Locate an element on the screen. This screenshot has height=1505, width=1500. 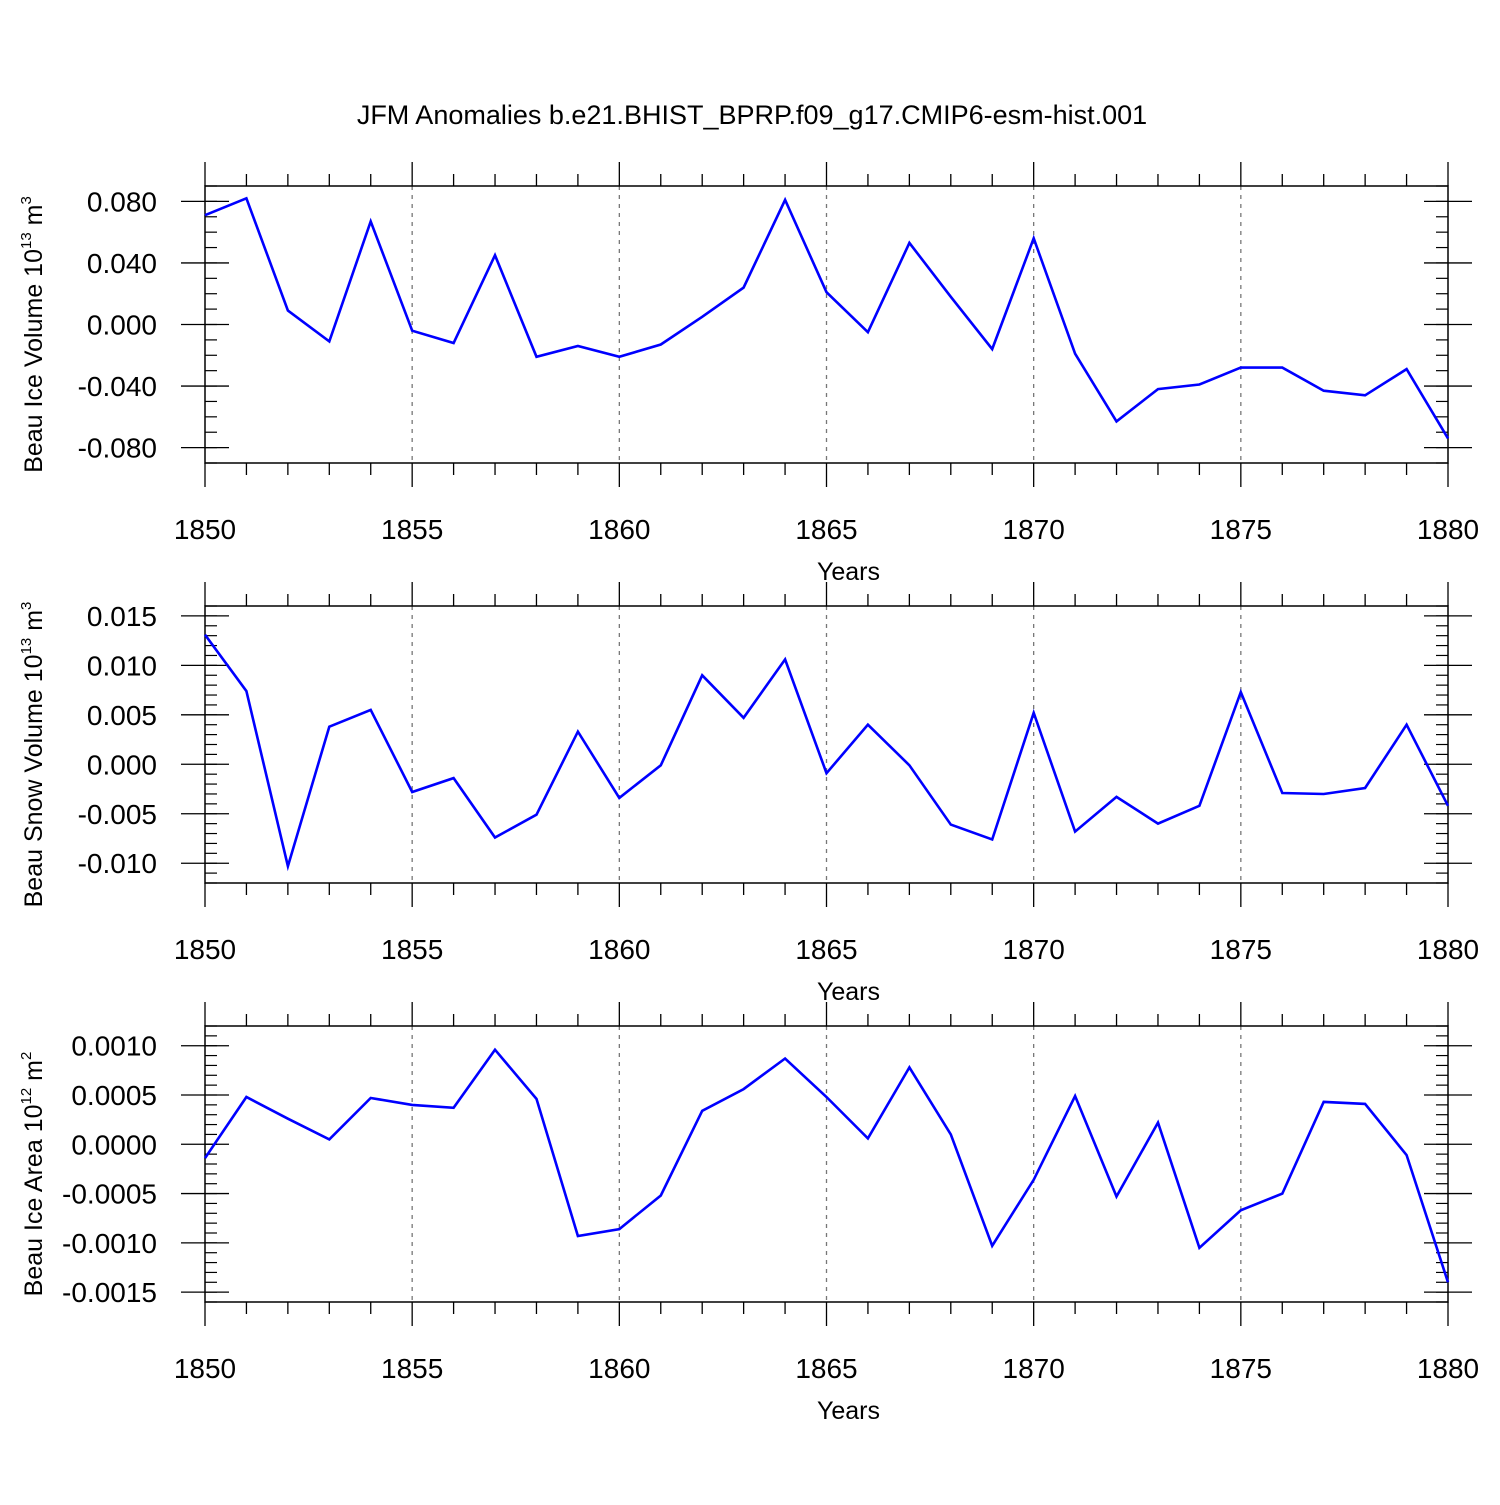
y-tick-label: -0.0010 is located at coordinates (109, 1243).